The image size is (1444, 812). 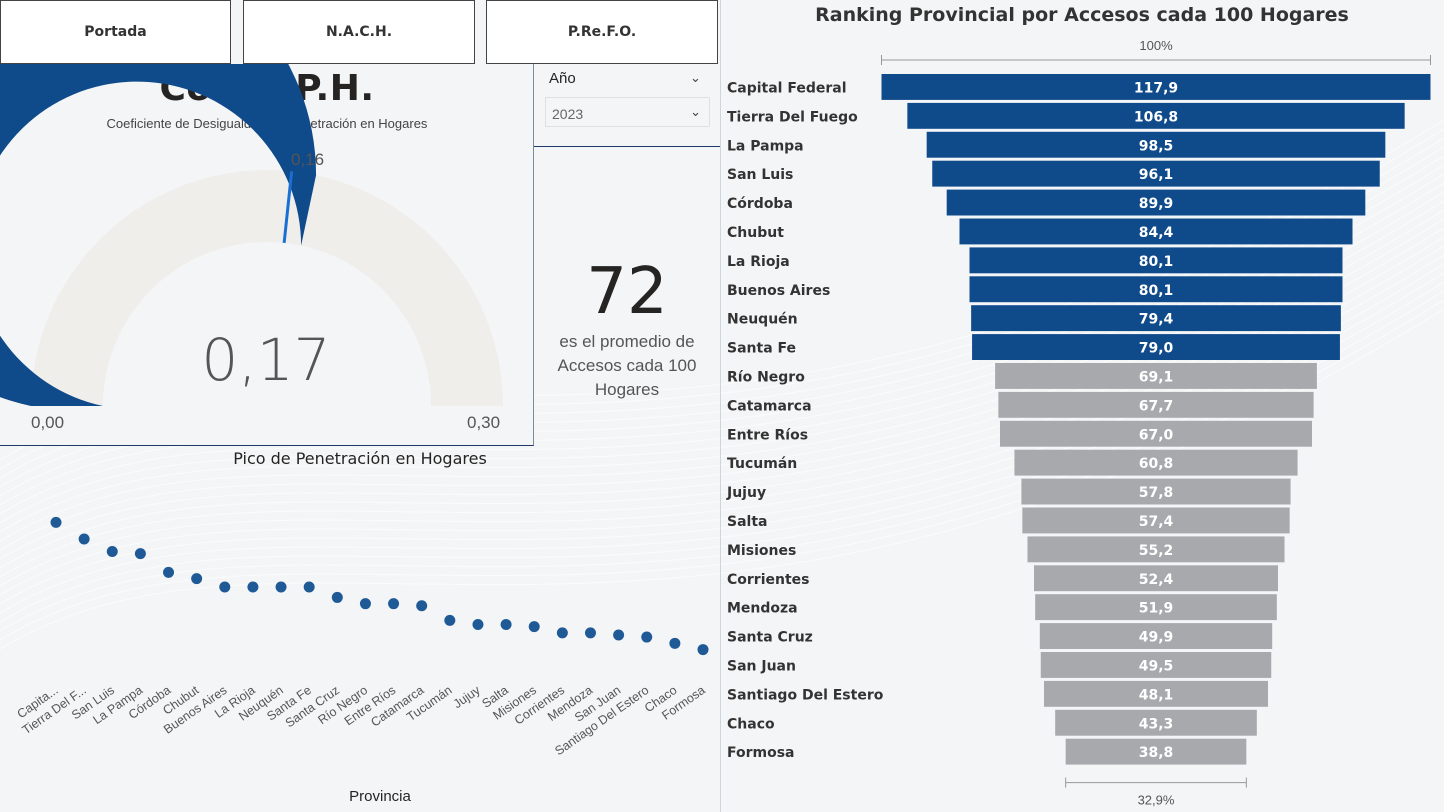 I want to click on year-slicer-value: 2023, so click(x=568, y=114).